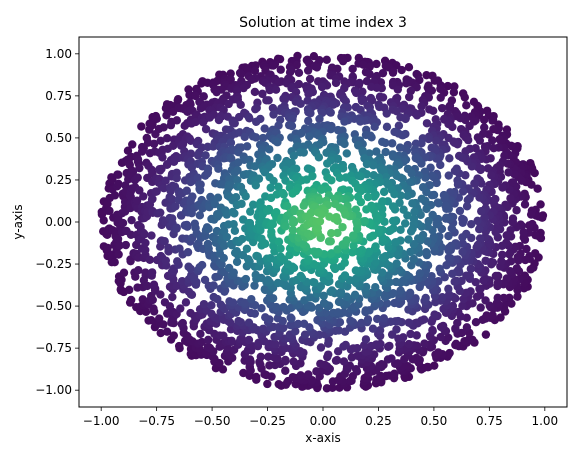 The image size is (587, 455). I want to click on x-tick-label: 0.00, so click(323, 421).